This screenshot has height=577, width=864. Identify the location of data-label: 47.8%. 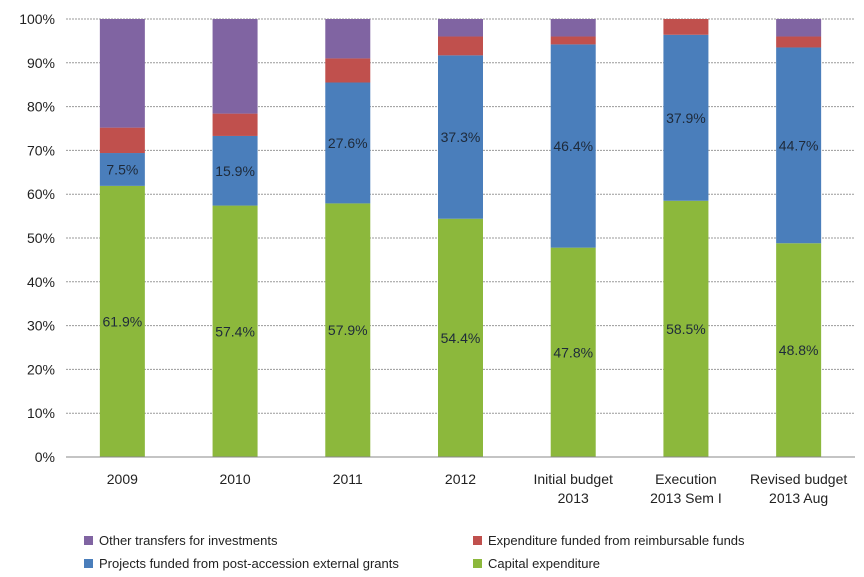
(573, 352).